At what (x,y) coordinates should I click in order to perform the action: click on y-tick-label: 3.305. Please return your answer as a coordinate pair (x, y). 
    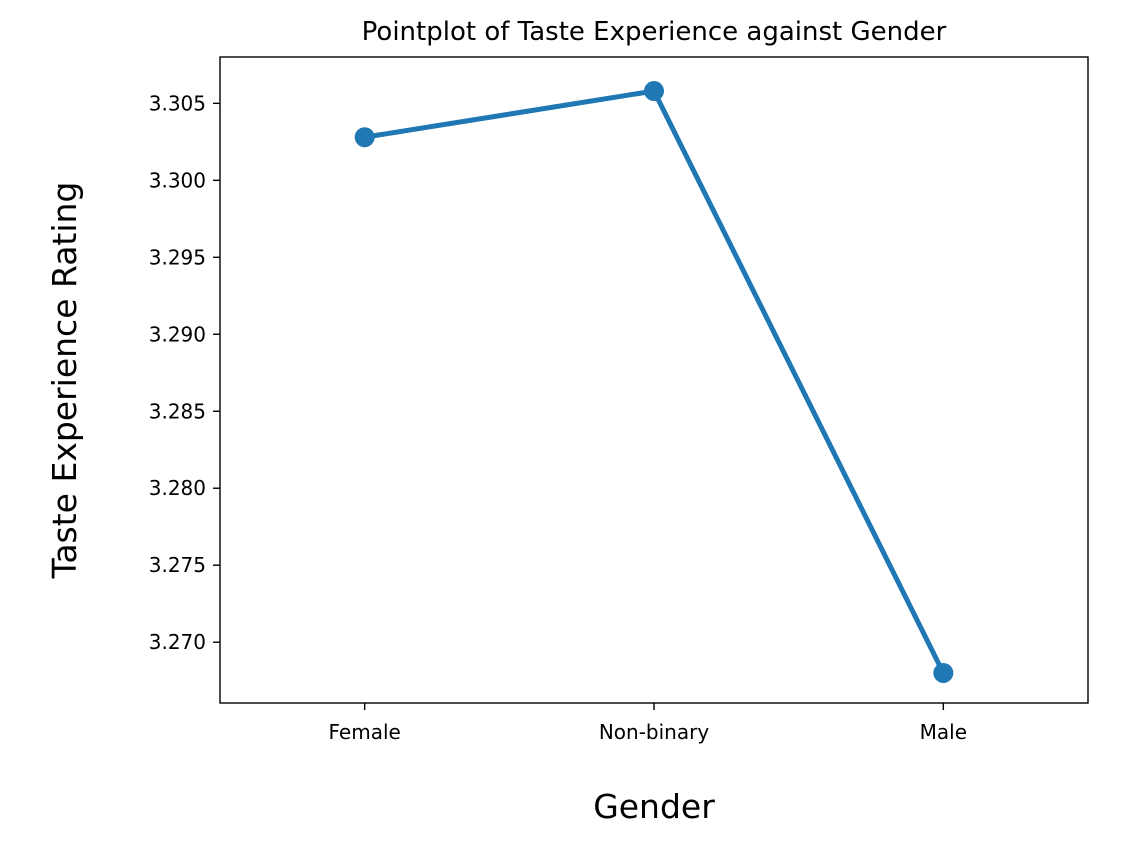
    Looking at the image, I should click on (177, 103).